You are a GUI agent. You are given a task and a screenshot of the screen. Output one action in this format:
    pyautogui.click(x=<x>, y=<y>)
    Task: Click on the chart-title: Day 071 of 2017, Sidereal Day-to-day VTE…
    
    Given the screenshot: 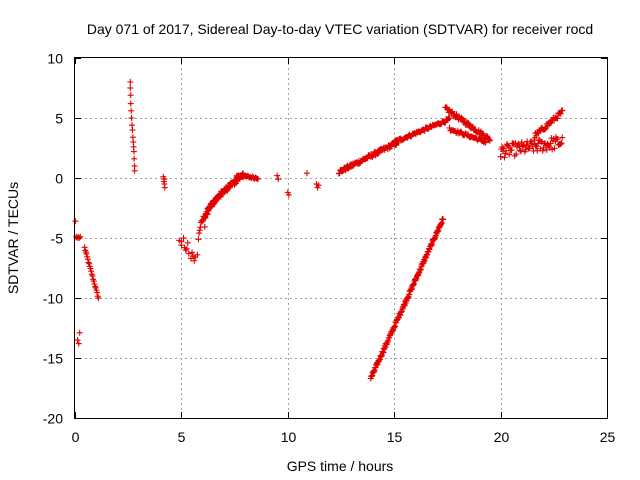 What is the action you would take?
    pyautogui.click(x=340, y=29)
    